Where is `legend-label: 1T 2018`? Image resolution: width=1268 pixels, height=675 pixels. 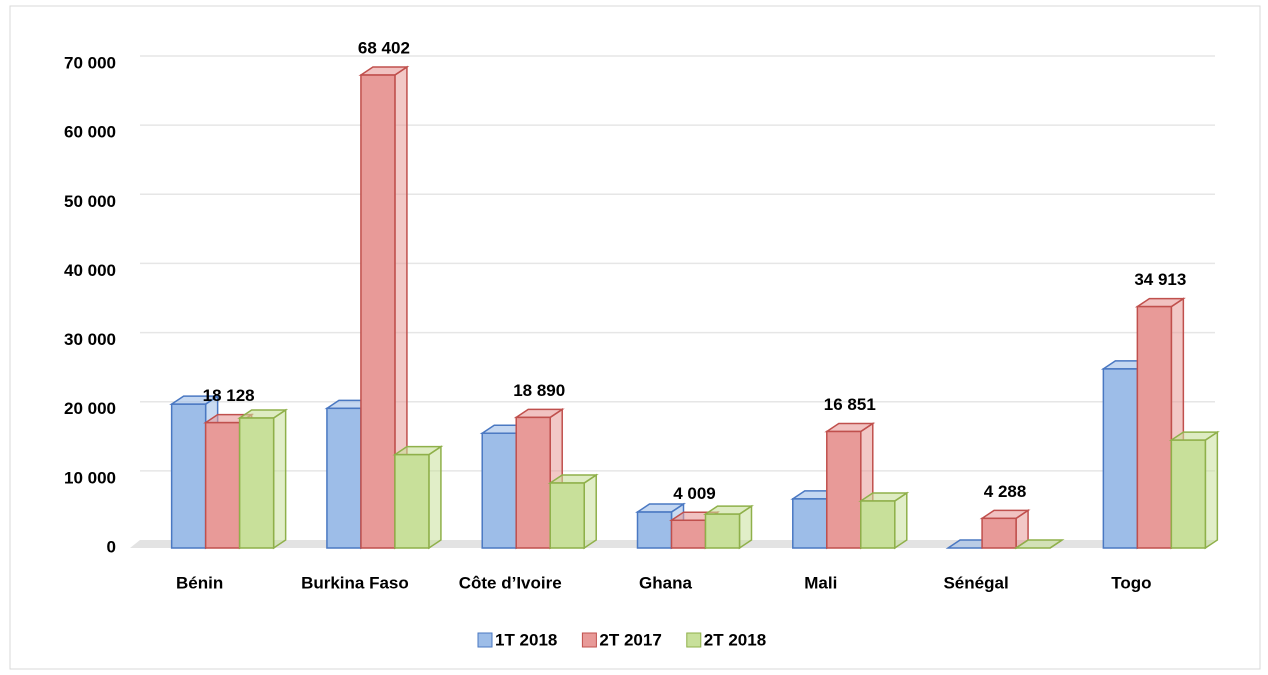 legend-label: 1T 2018 is located at coordinates (526, 639).